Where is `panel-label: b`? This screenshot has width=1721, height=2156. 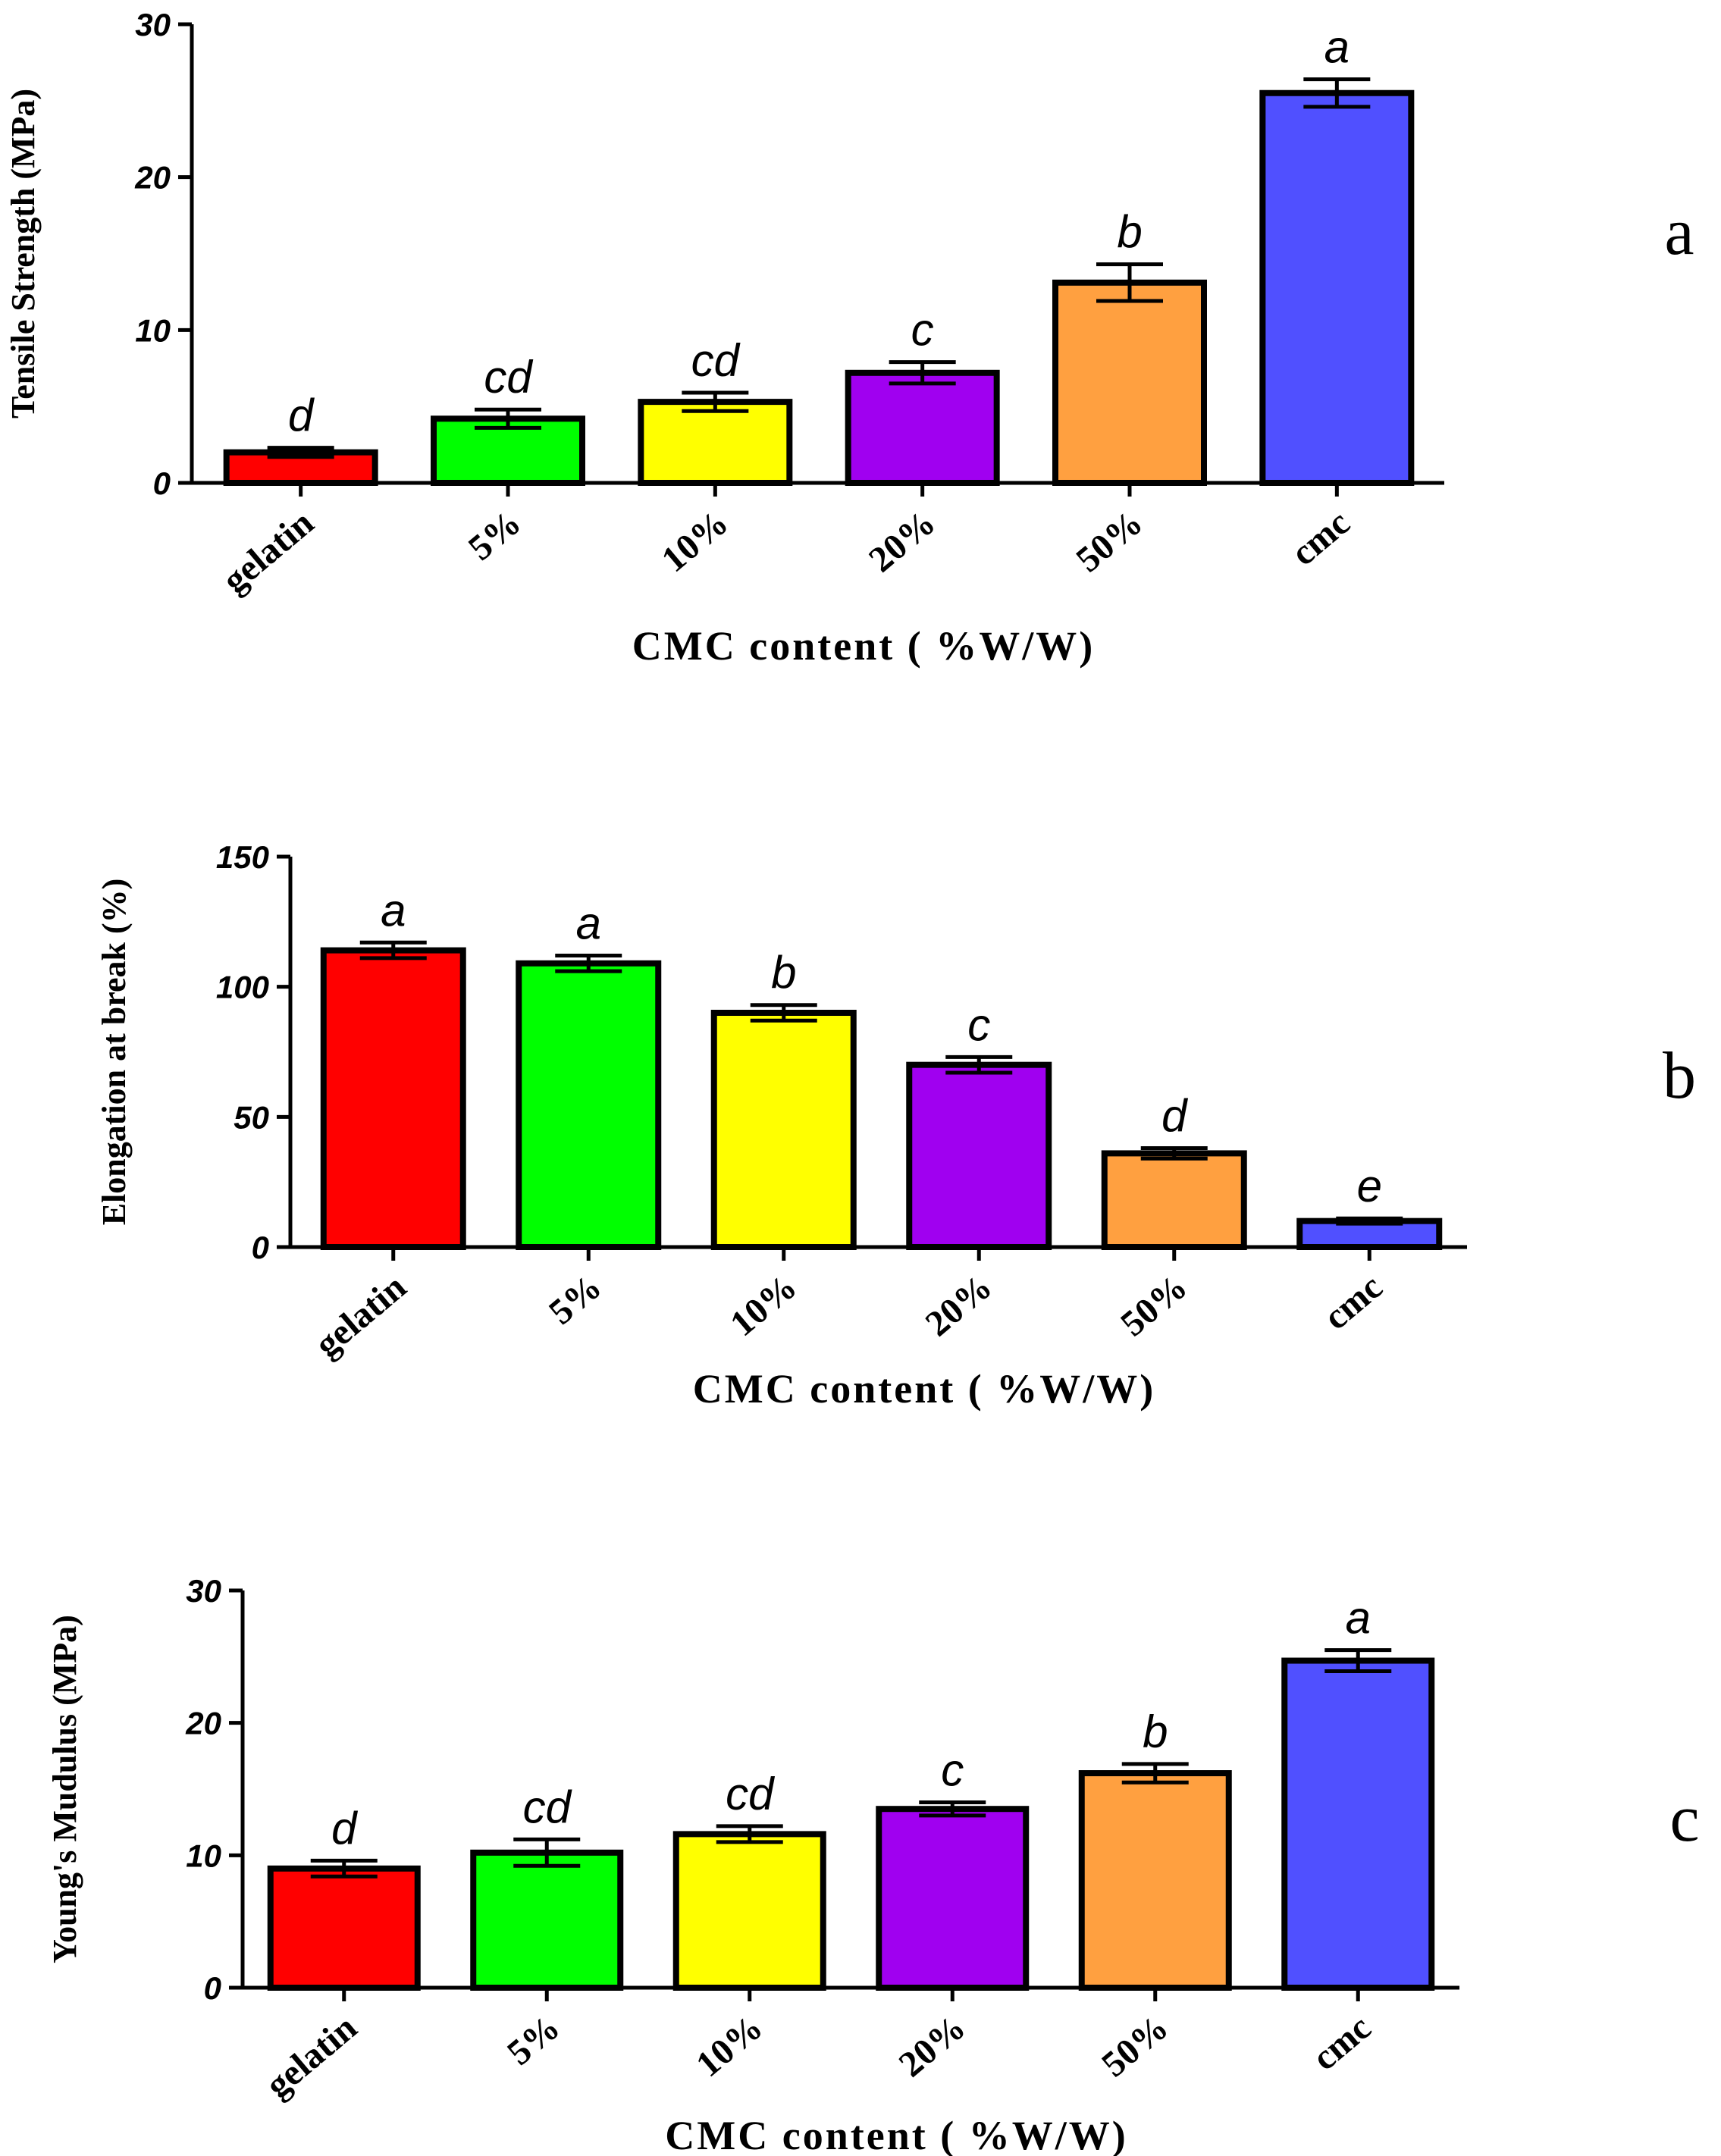
panel-label: b is located at coordinates (1680, 1076).